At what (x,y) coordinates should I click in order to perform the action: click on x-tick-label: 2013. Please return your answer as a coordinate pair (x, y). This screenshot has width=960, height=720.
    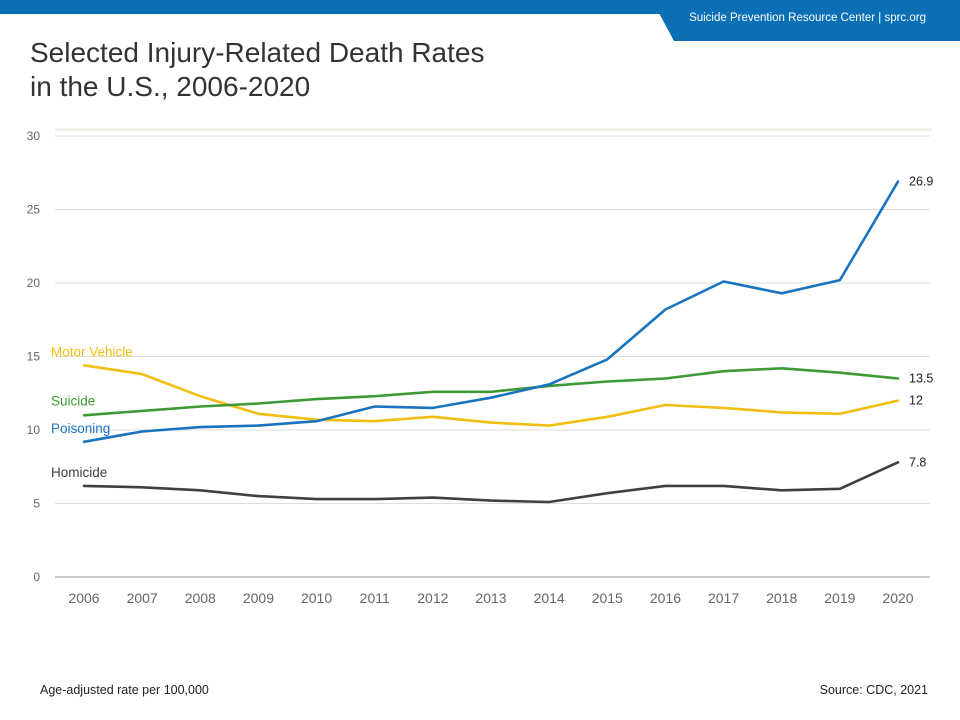
    Looking at the image, I should click on (490, 598).